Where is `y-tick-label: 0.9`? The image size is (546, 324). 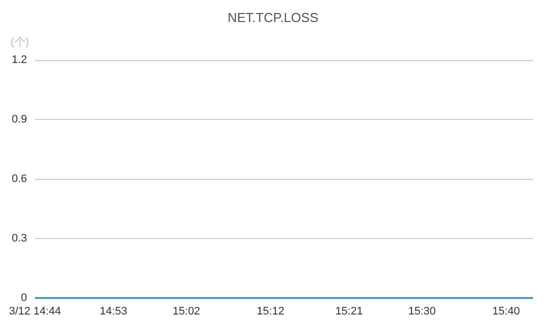
y-tick-label: 0.9 is located at coordinates (19, 120).